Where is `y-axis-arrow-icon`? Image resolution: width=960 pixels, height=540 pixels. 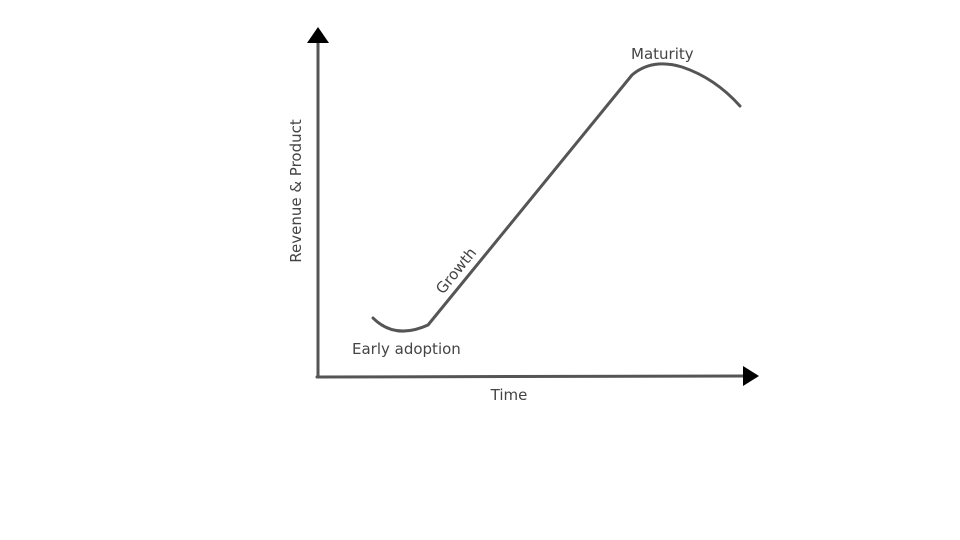 y-axis-arrow-icon is located at coordinates (318, 35).